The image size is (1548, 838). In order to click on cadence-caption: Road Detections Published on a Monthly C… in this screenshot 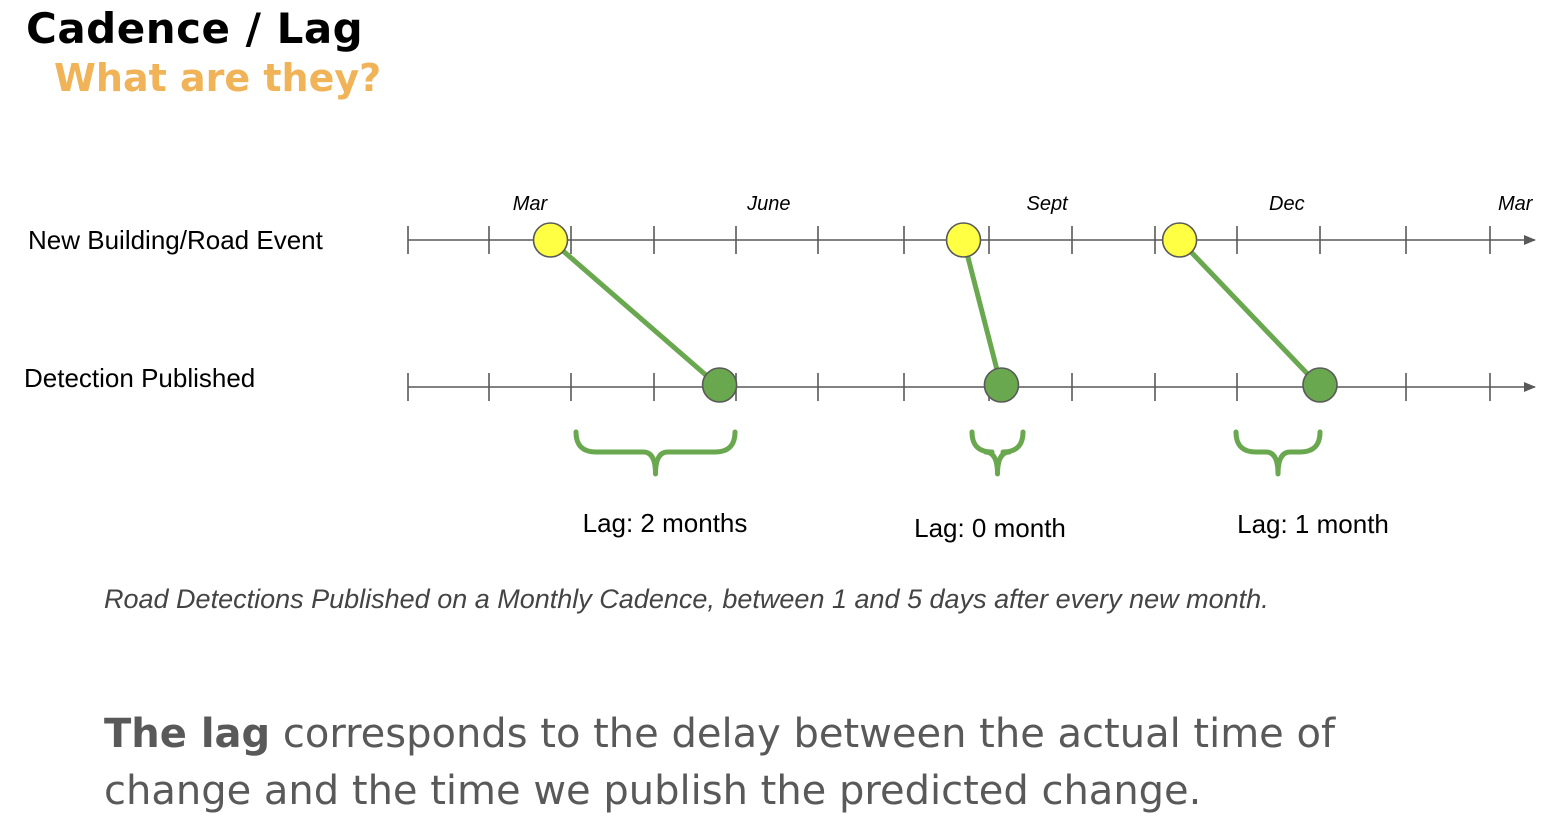, I will do `click(686, 599)`.